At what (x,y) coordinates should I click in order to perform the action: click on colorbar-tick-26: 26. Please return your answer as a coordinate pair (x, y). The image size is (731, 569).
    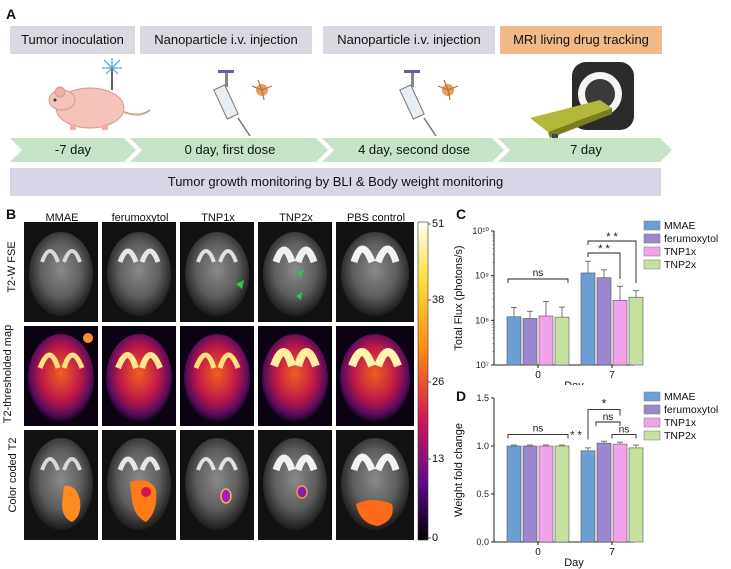
    Looking at the image, I should click on (438, 382).